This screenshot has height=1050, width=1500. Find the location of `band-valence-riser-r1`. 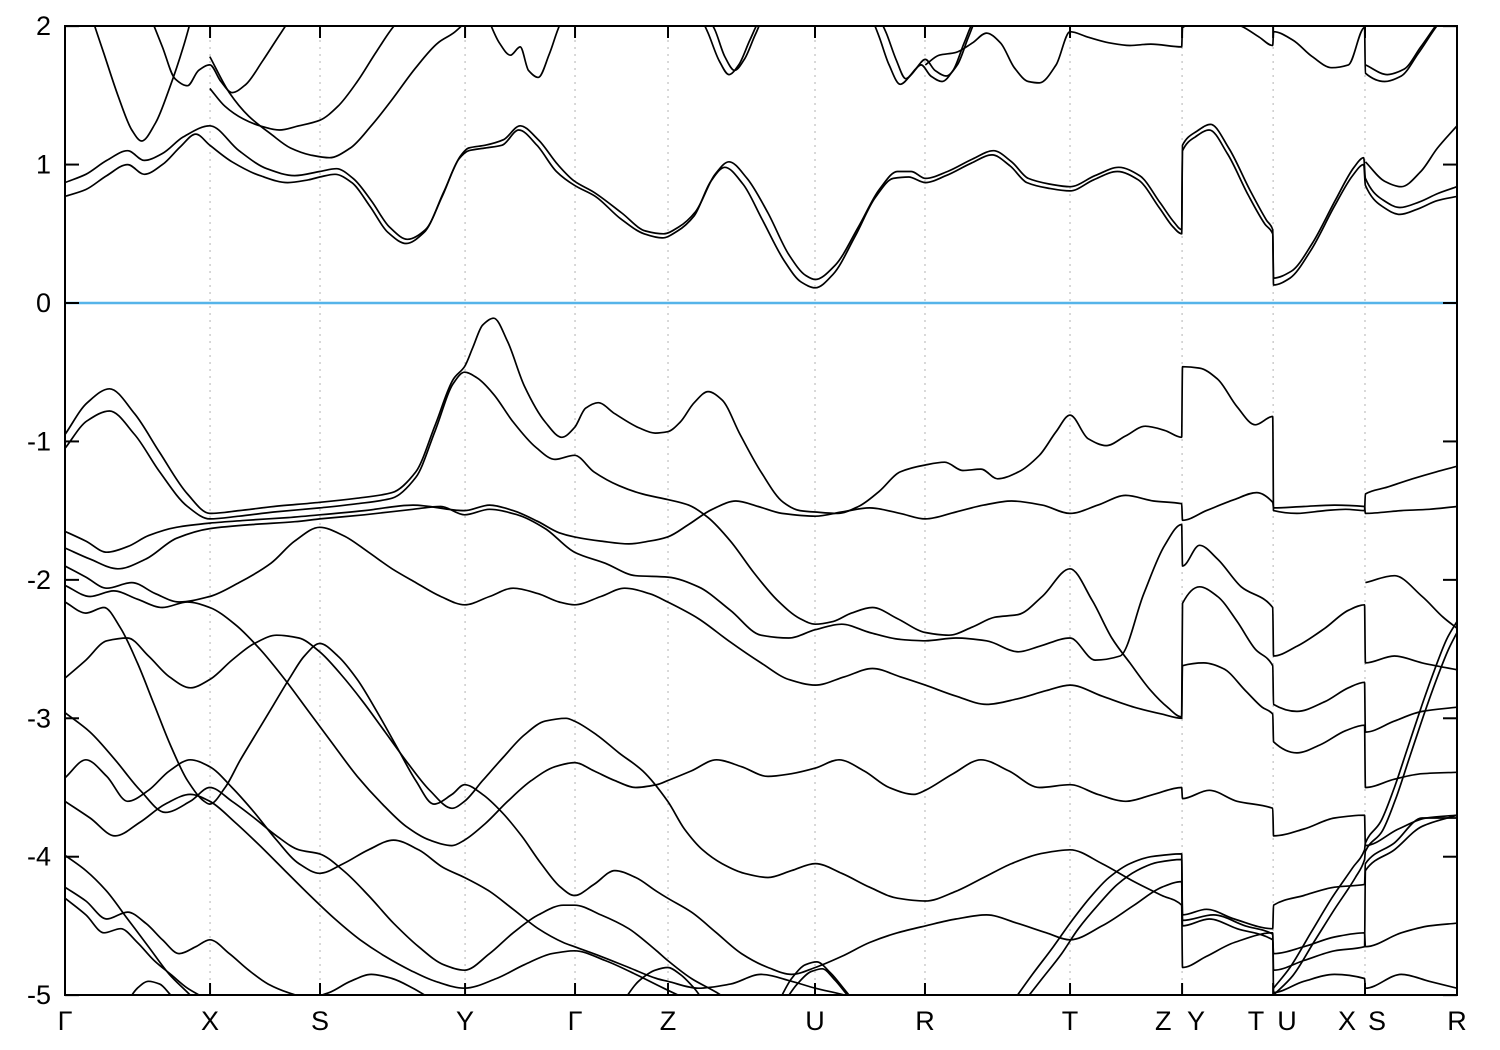

band-valence-riser-r1 is located at coordinates (1364, 804).